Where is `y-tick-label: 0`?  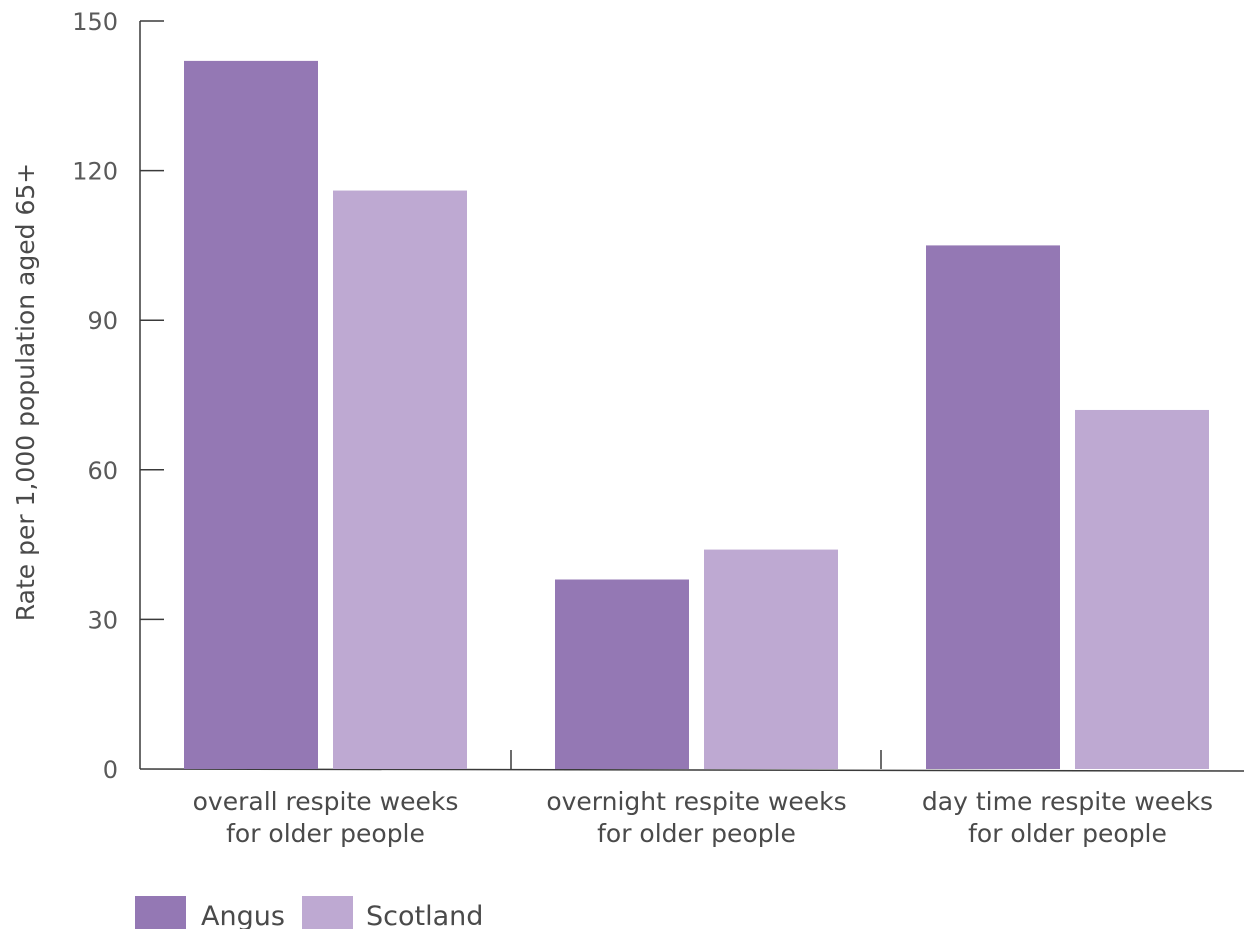 y-tick-label: 0 is located at coordinates (110, 770).